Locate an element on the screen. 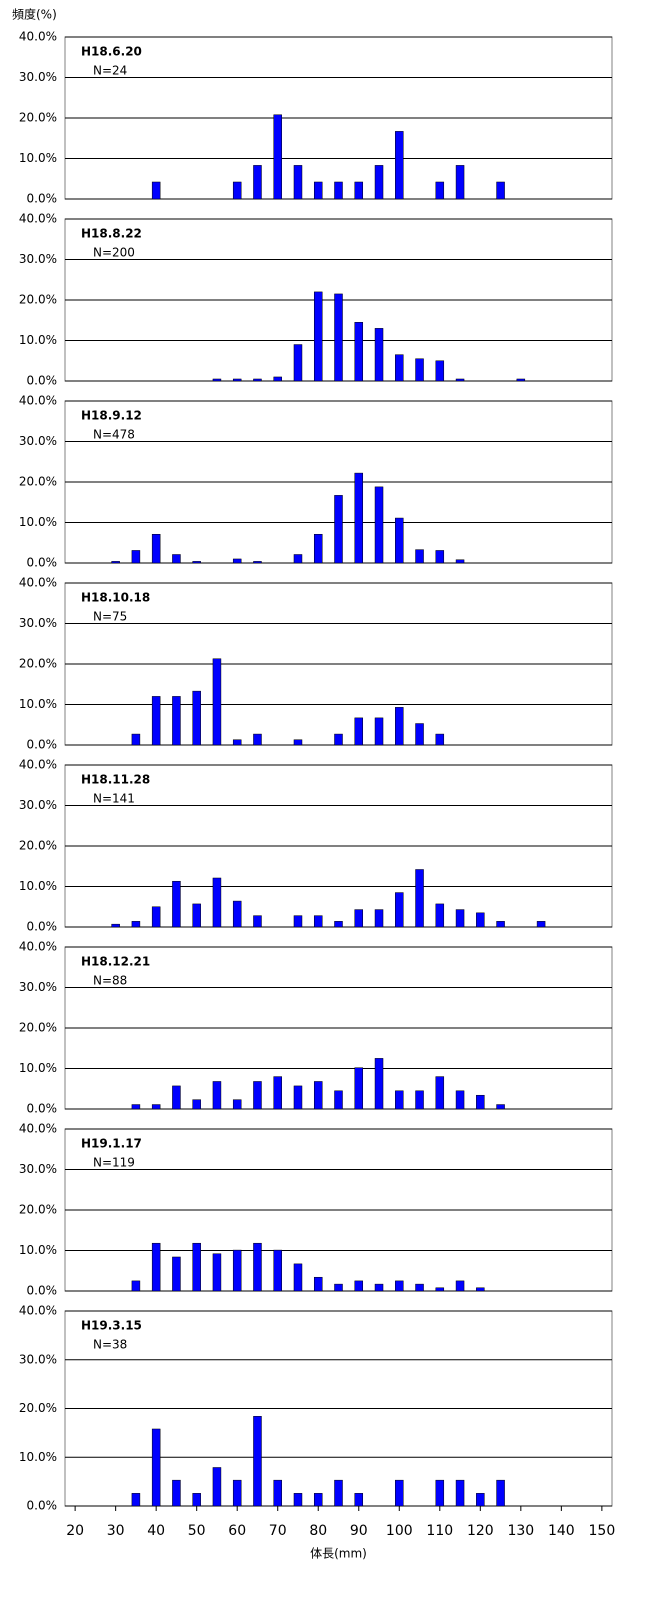  panel-subtitle: N=75 is located at coordinates (110, 617).